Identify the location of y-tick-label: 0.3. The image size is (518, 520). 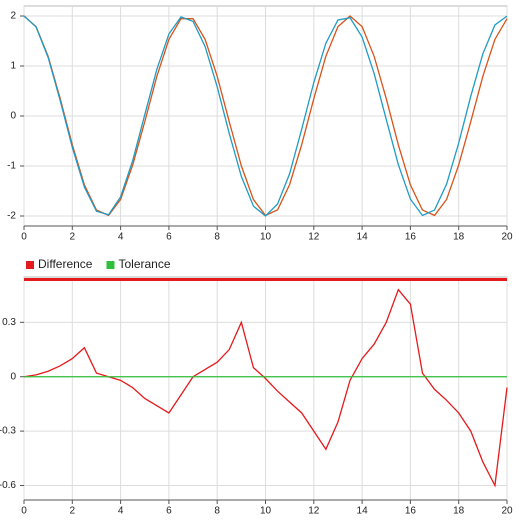
(9, 322).